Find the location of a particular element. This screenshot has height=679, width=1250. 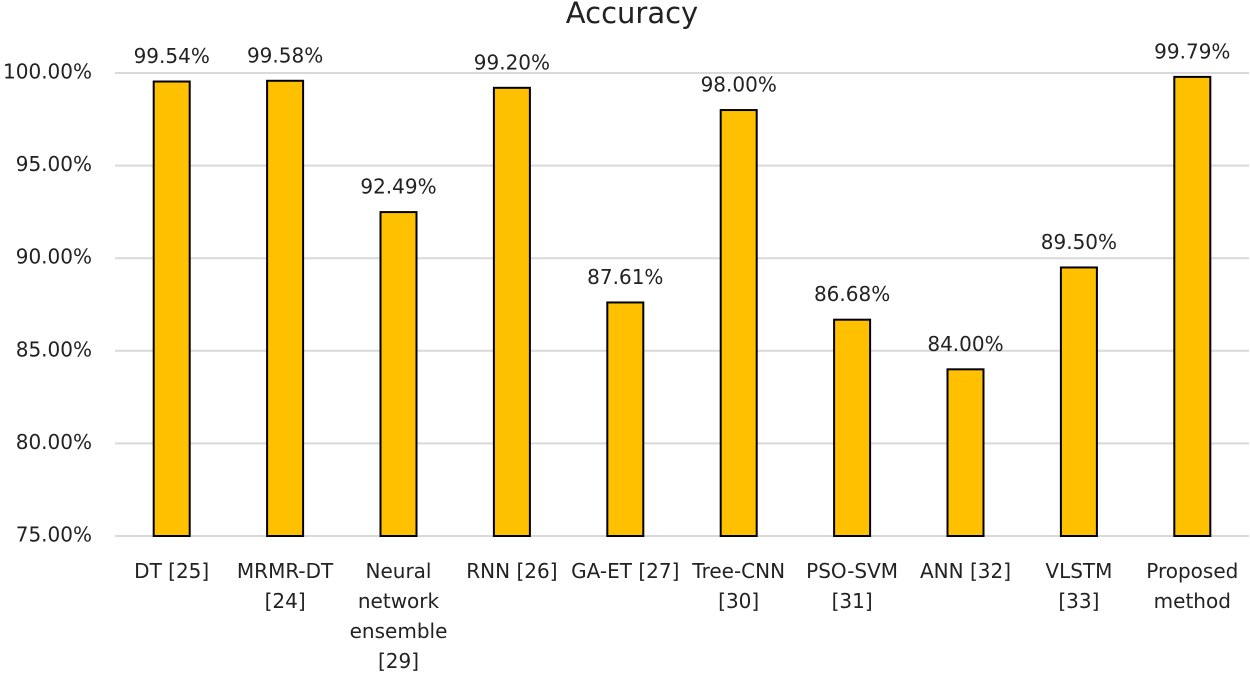

value-label: 99.58% is located at coordinates (285, 55).